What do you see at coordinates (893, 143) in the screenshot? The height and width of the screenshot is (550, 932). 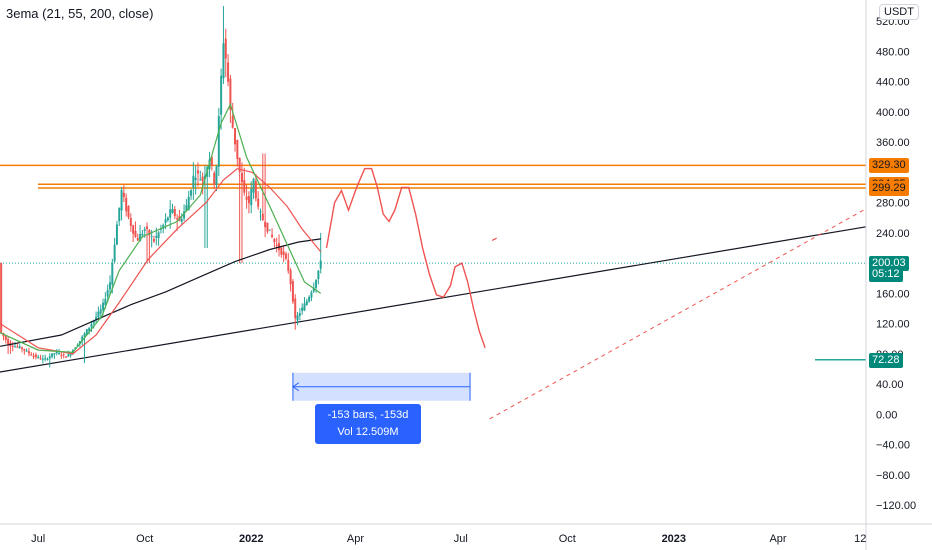 I see `y-tick-label: 360.00` at bounding box center [893, 143].